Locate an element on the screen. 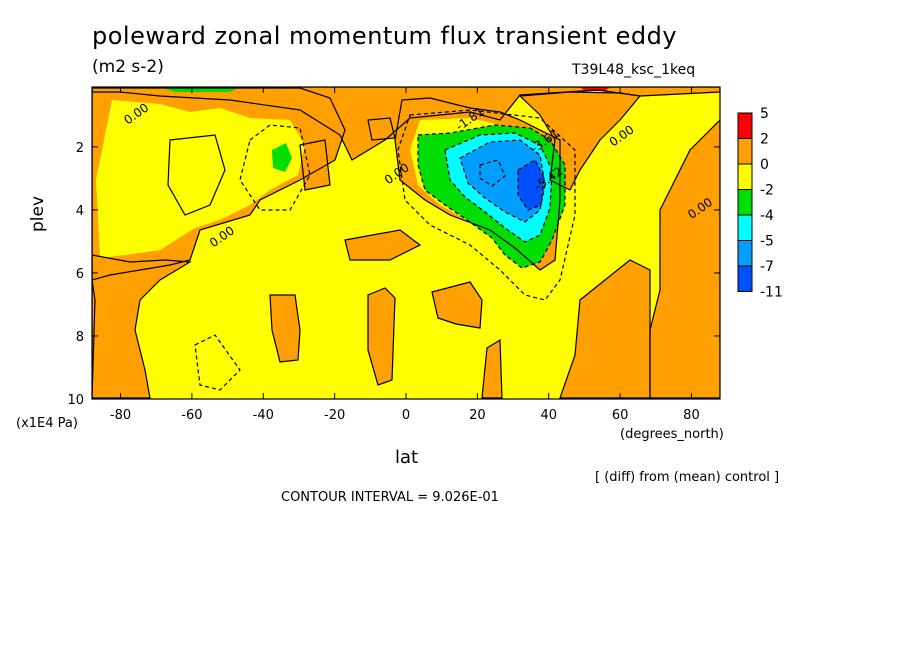 Image resolution: width=904 pixels, height=654 pixels. y-tick-label: 2 is located at coordinates (80, 148).